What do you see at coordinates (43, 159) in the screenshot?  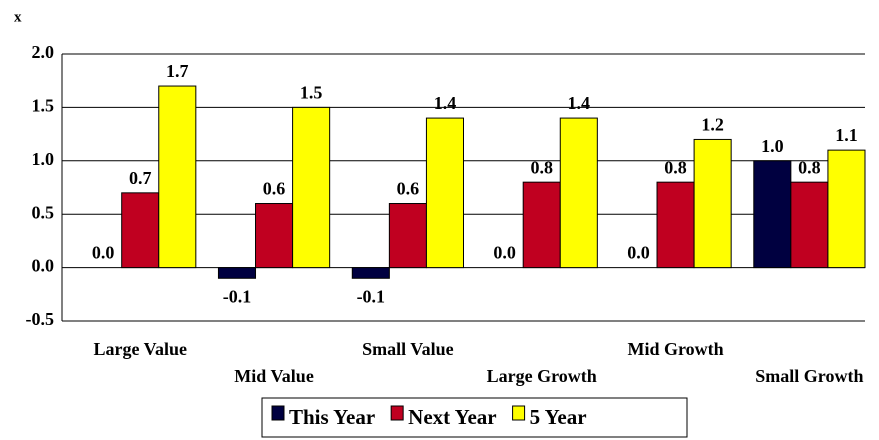 I see `y-tick-label: 1.0` at bounding box center [43, 159].